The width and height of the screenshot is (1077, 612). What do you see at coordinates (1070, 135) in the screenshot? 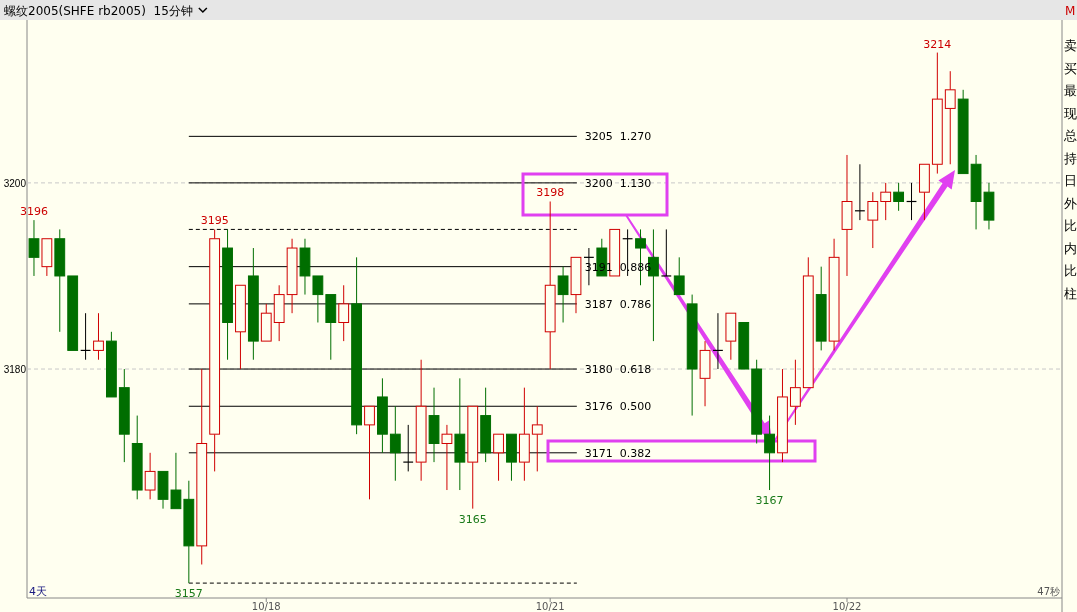
I see `text: 总` at bounding box center [1070, 135].